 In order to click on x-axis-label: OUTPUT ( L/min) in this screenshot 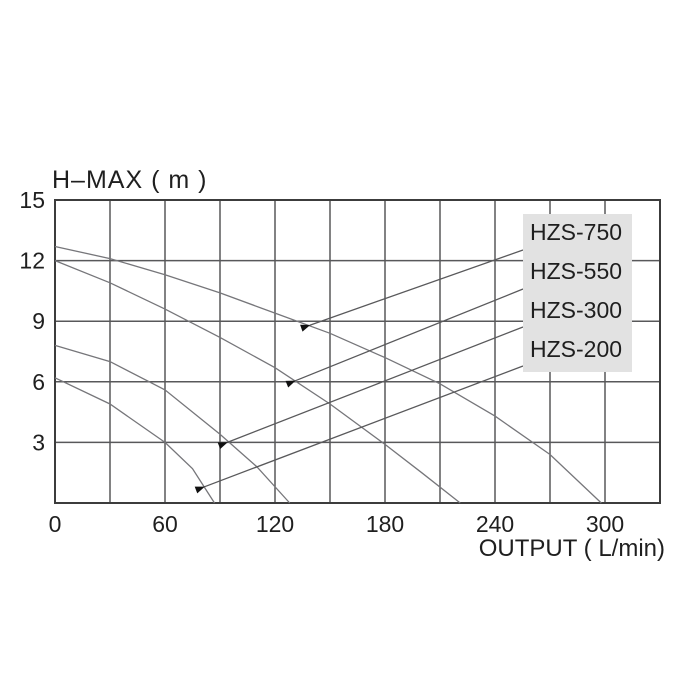, I will do `click(572, 548)`.